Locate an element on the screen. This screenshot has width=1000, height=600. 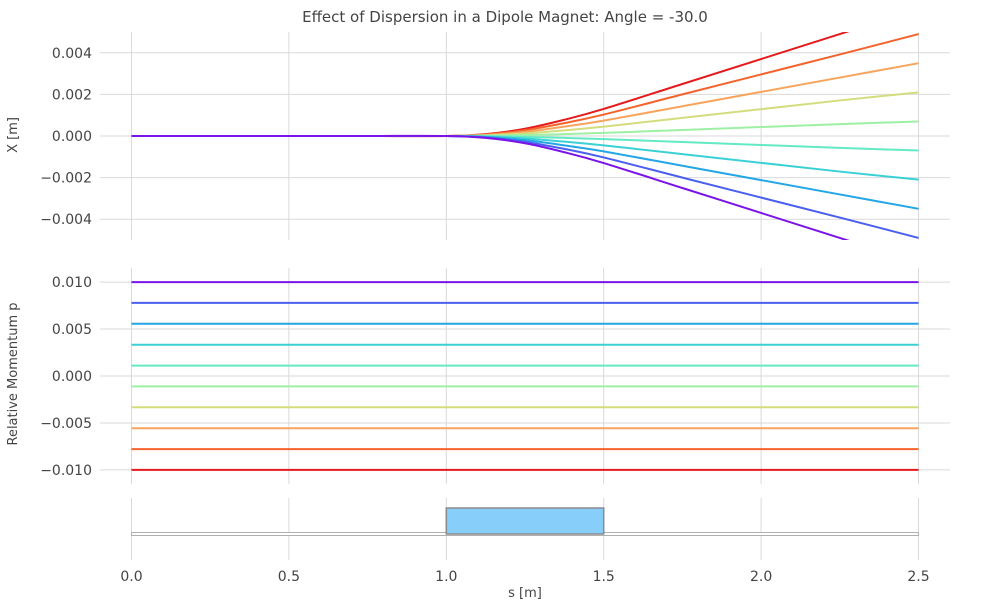
y-tick-label: −0.002 is located at coordinates (66, 179).